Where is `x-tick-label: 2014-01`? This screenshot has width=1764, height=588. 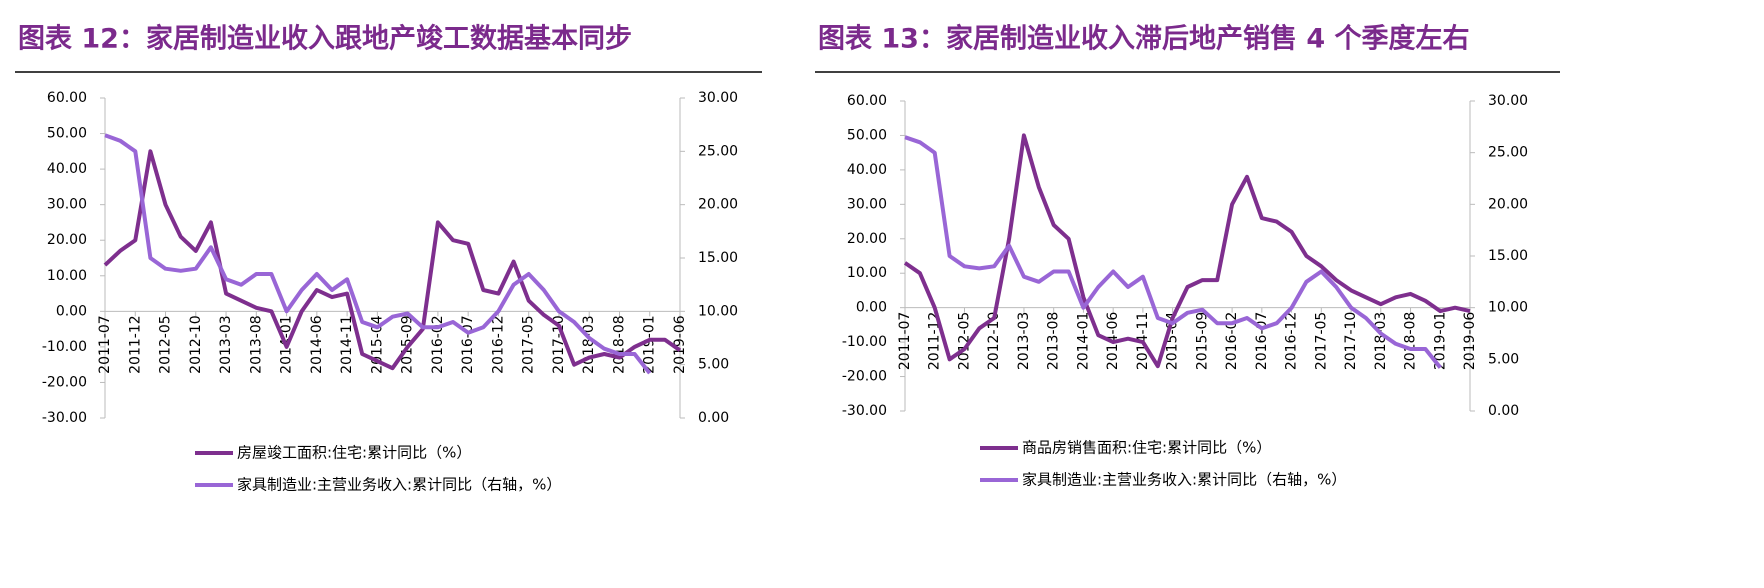
x-tick-label: 2014-01 is located at coordinates (1083, 341).